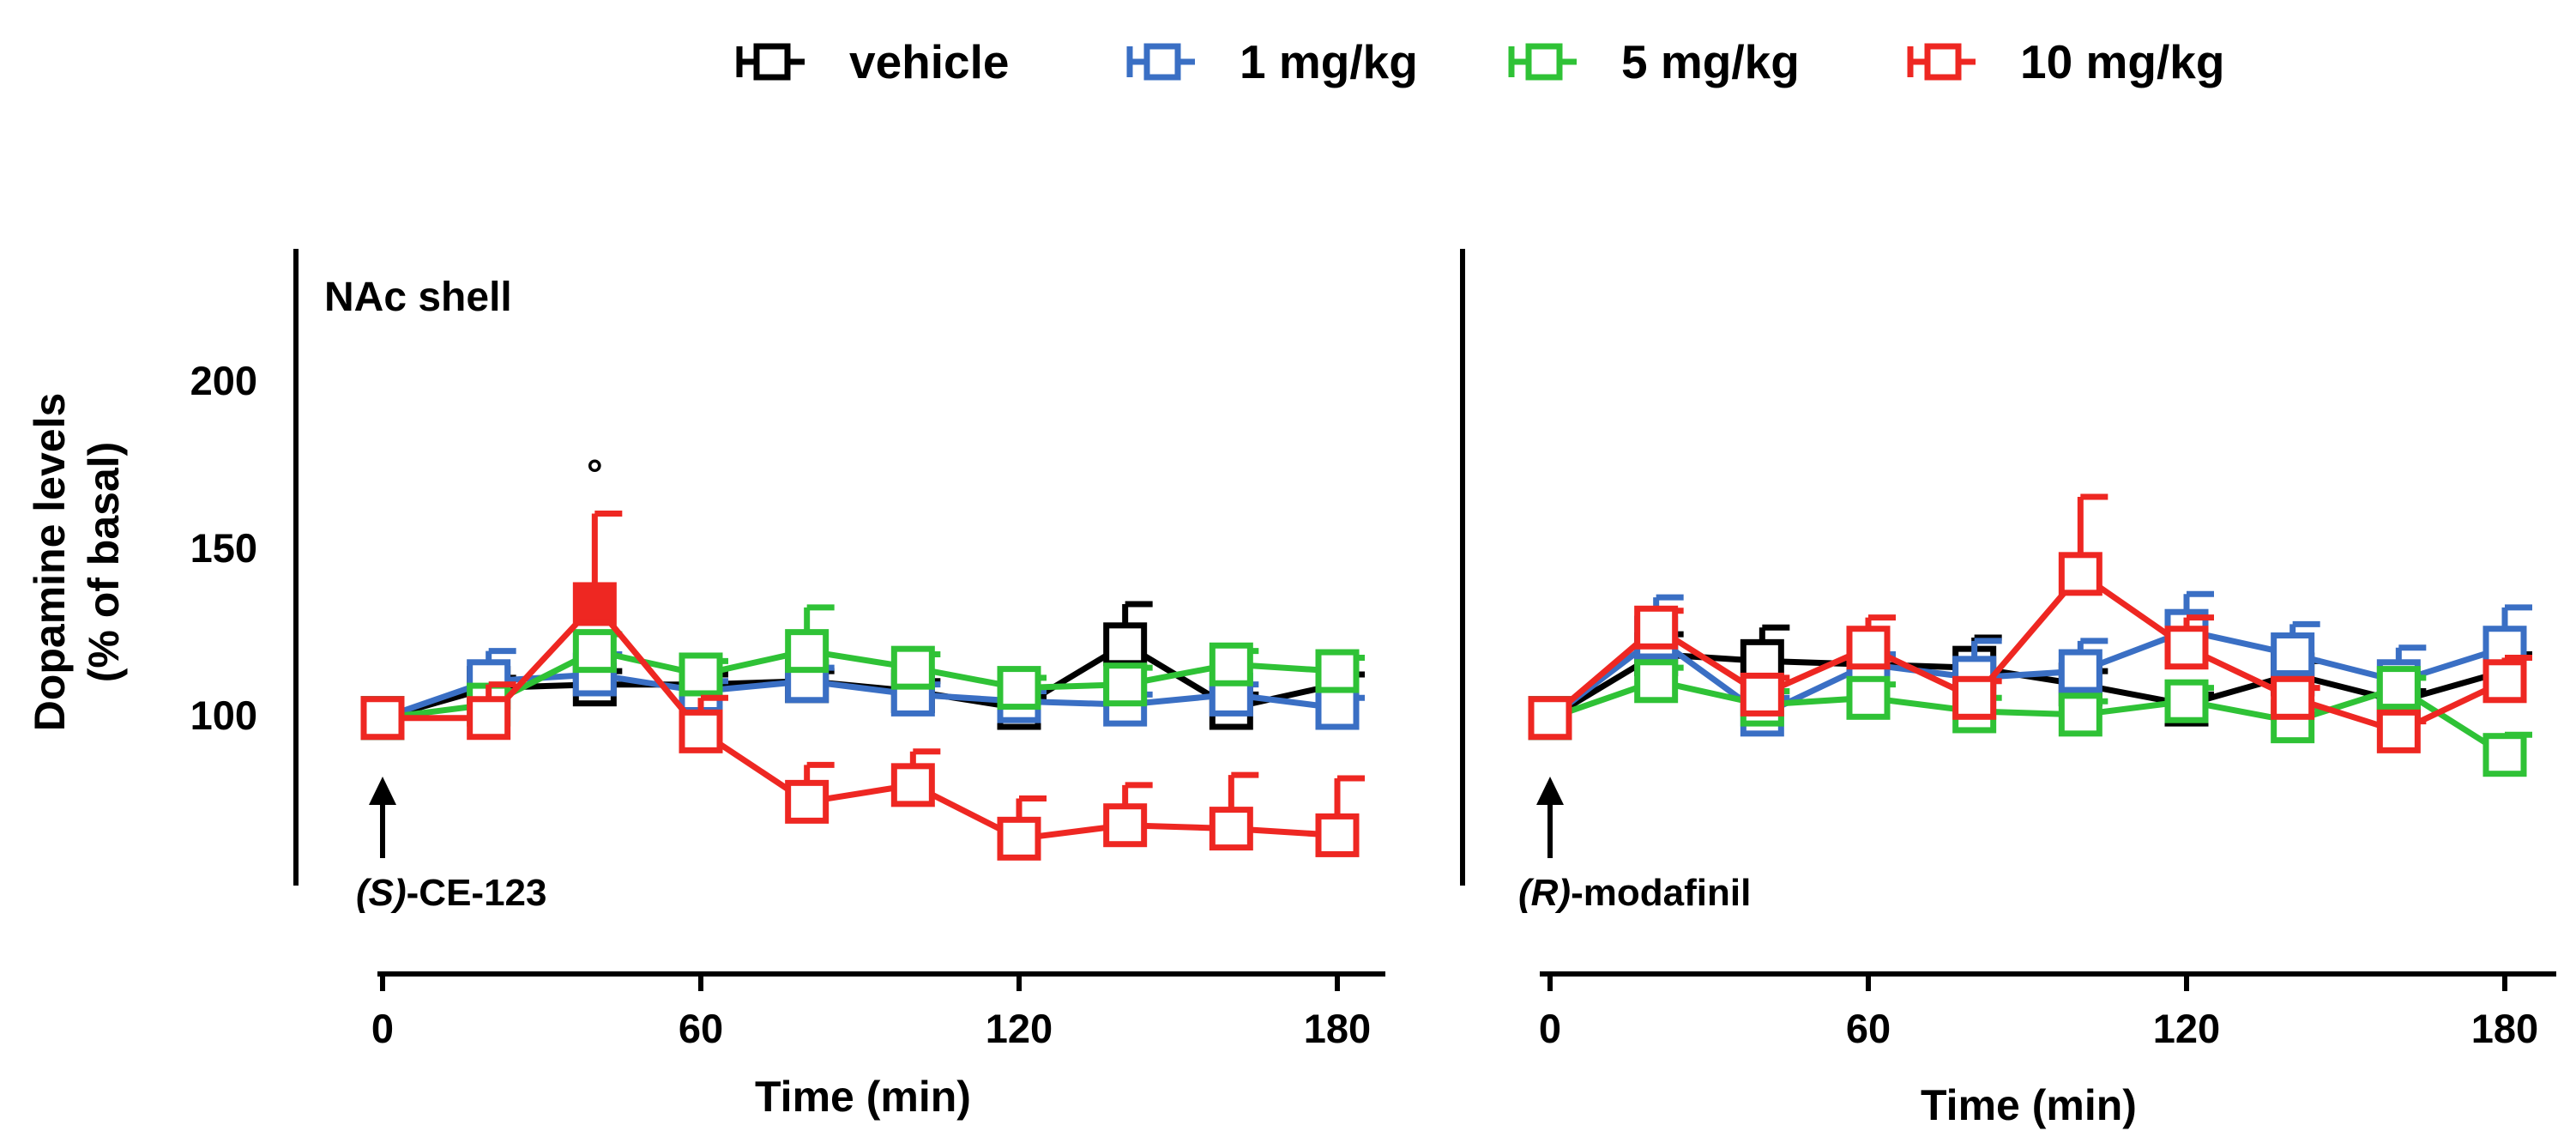 The image size is (2576, 1143). What do you see at coordinates (50, 562) in the screenshot?
I see `y-axis-title: Dopamine levels` at bounding box center [50, 562].